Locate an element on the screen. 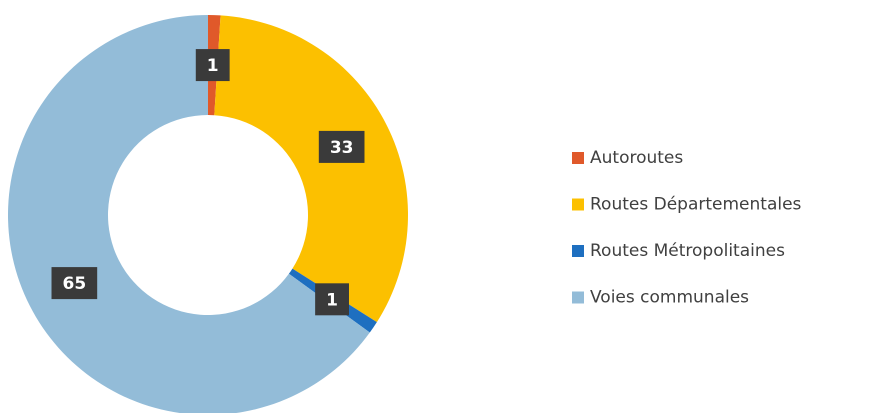  legend-label: Voies communales is located at coordinates (669, 298).